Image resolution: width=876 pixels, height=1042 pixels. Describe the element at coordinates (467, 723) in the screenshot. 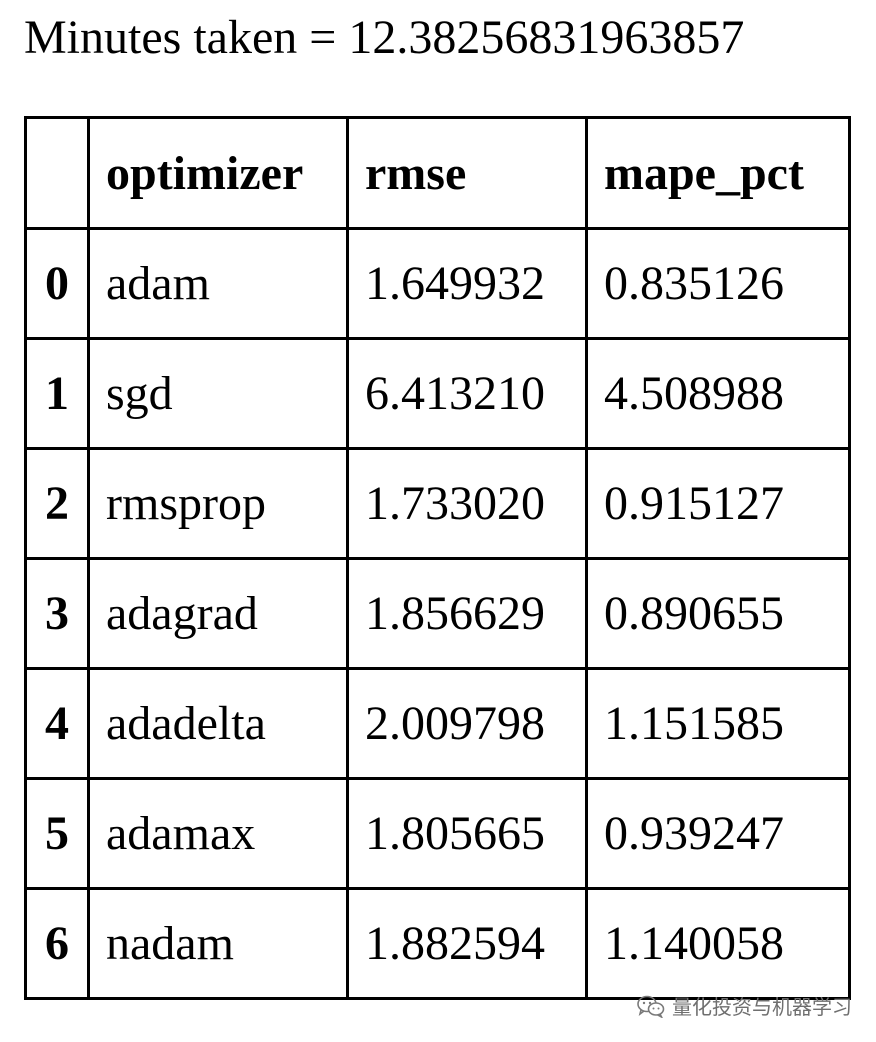

I see `rmse-cell: 2.009798` at that location.